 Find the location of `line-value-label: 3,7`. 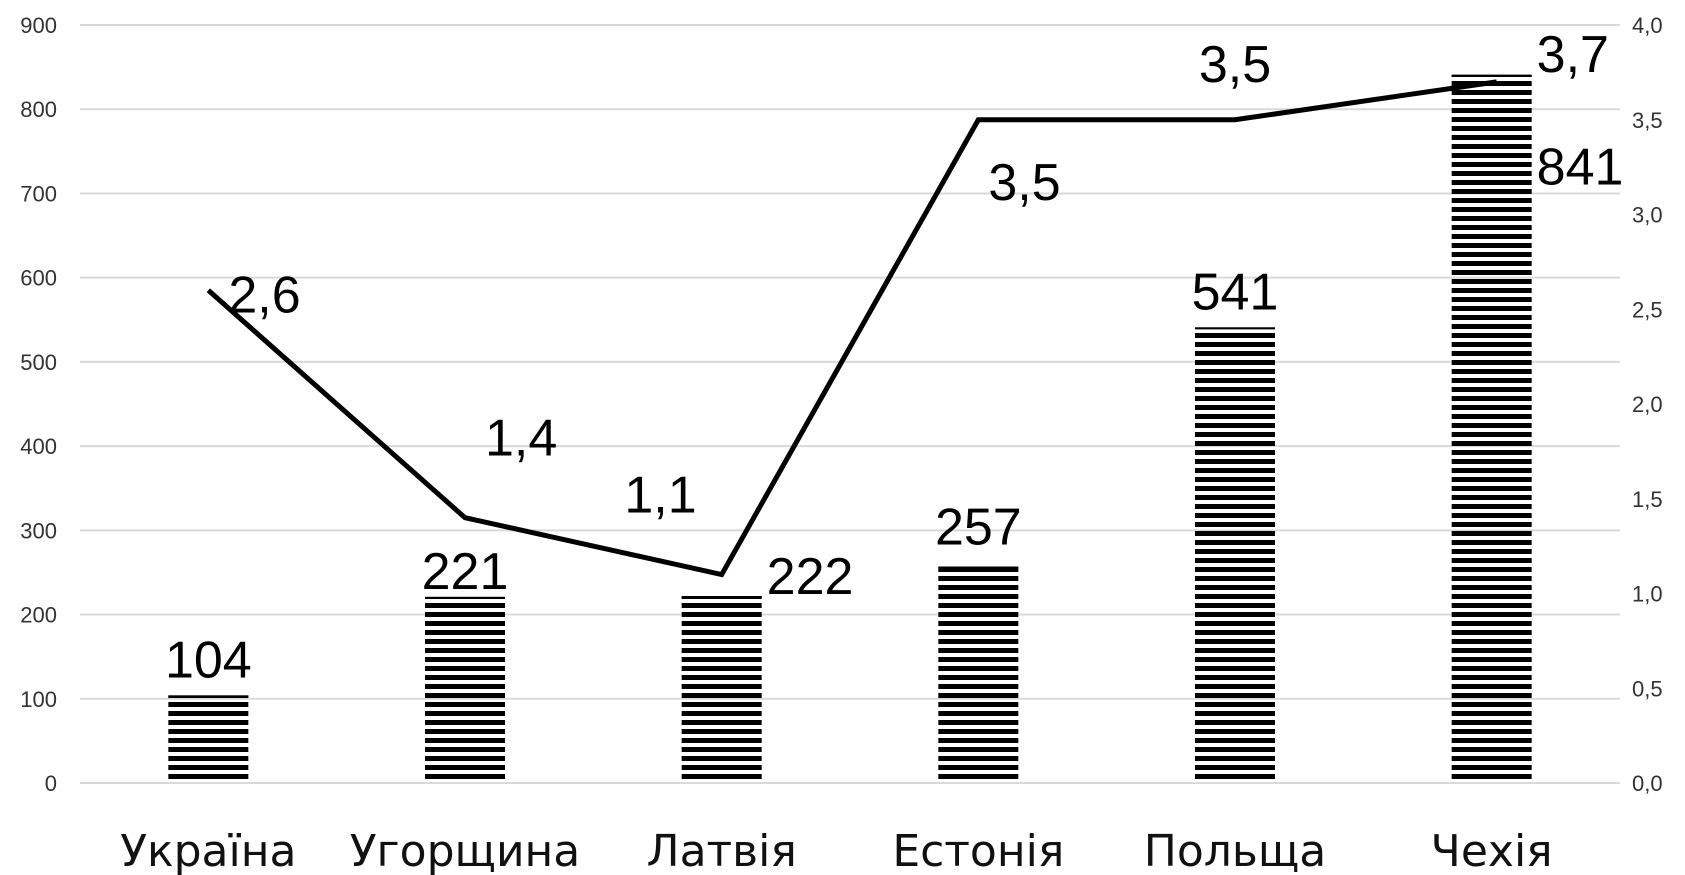

line-value-label: 3,7 is located at coordinates (1573, 55).